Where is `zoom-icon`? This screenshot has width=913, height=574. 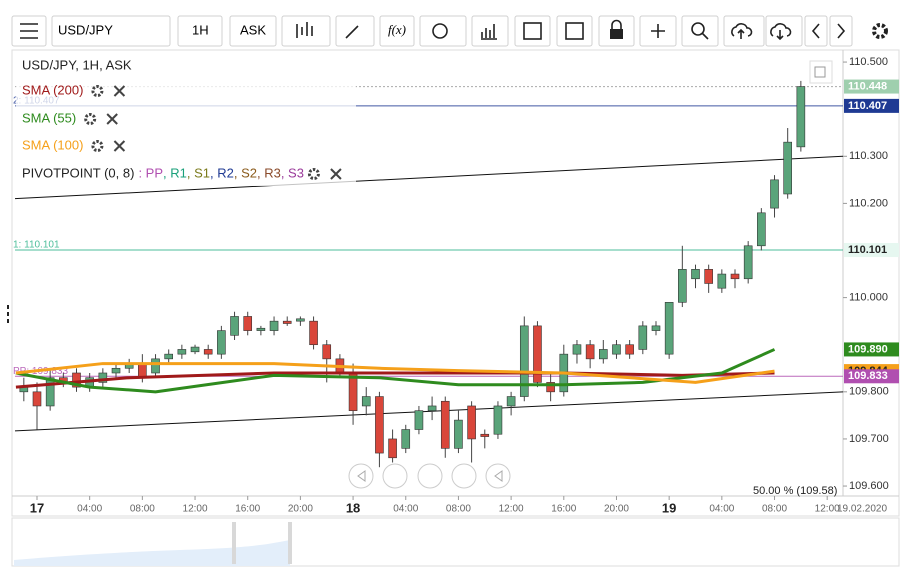
zoom-icon is located at coordinates (698, 29).